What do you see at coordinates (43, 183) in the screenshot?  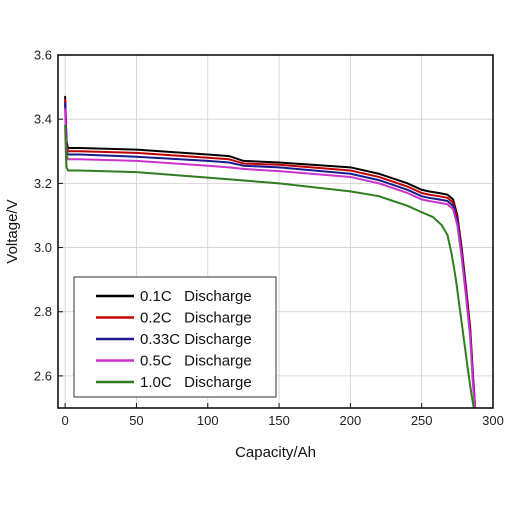 I see `y-tick-label: 3.2` at bounding box center [43, 183].